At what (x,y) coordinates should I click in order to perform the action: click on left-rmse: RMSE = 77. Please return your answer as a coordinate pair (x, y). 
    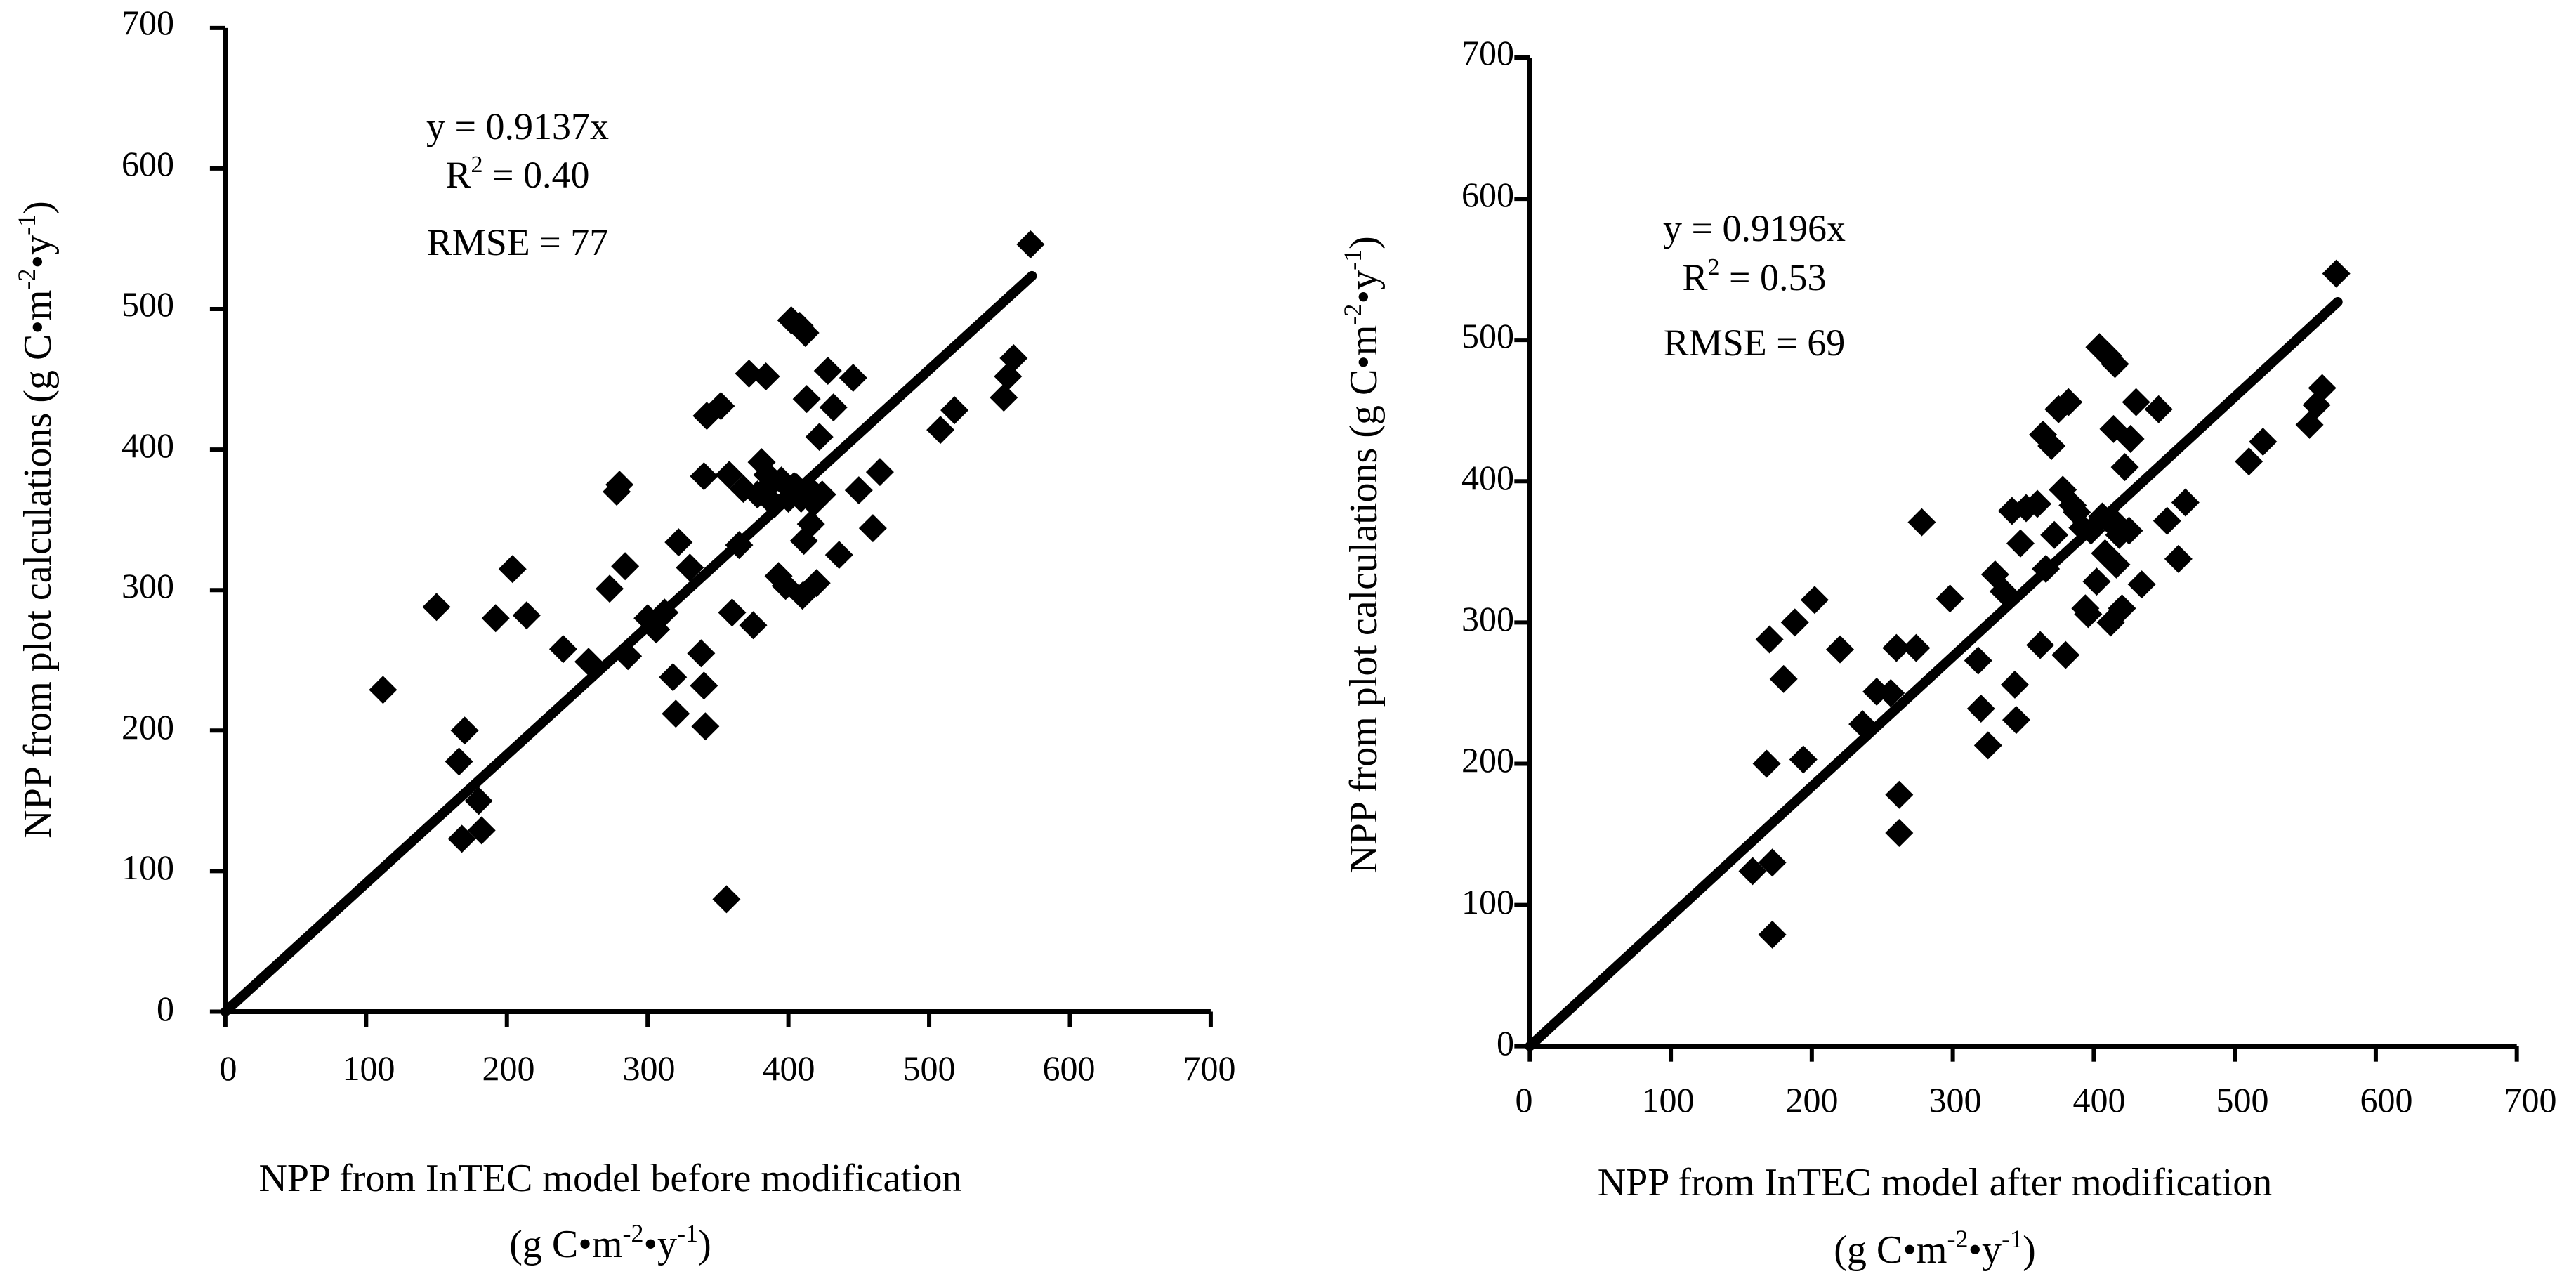
    Looking at the image, I should click on (518, 242).